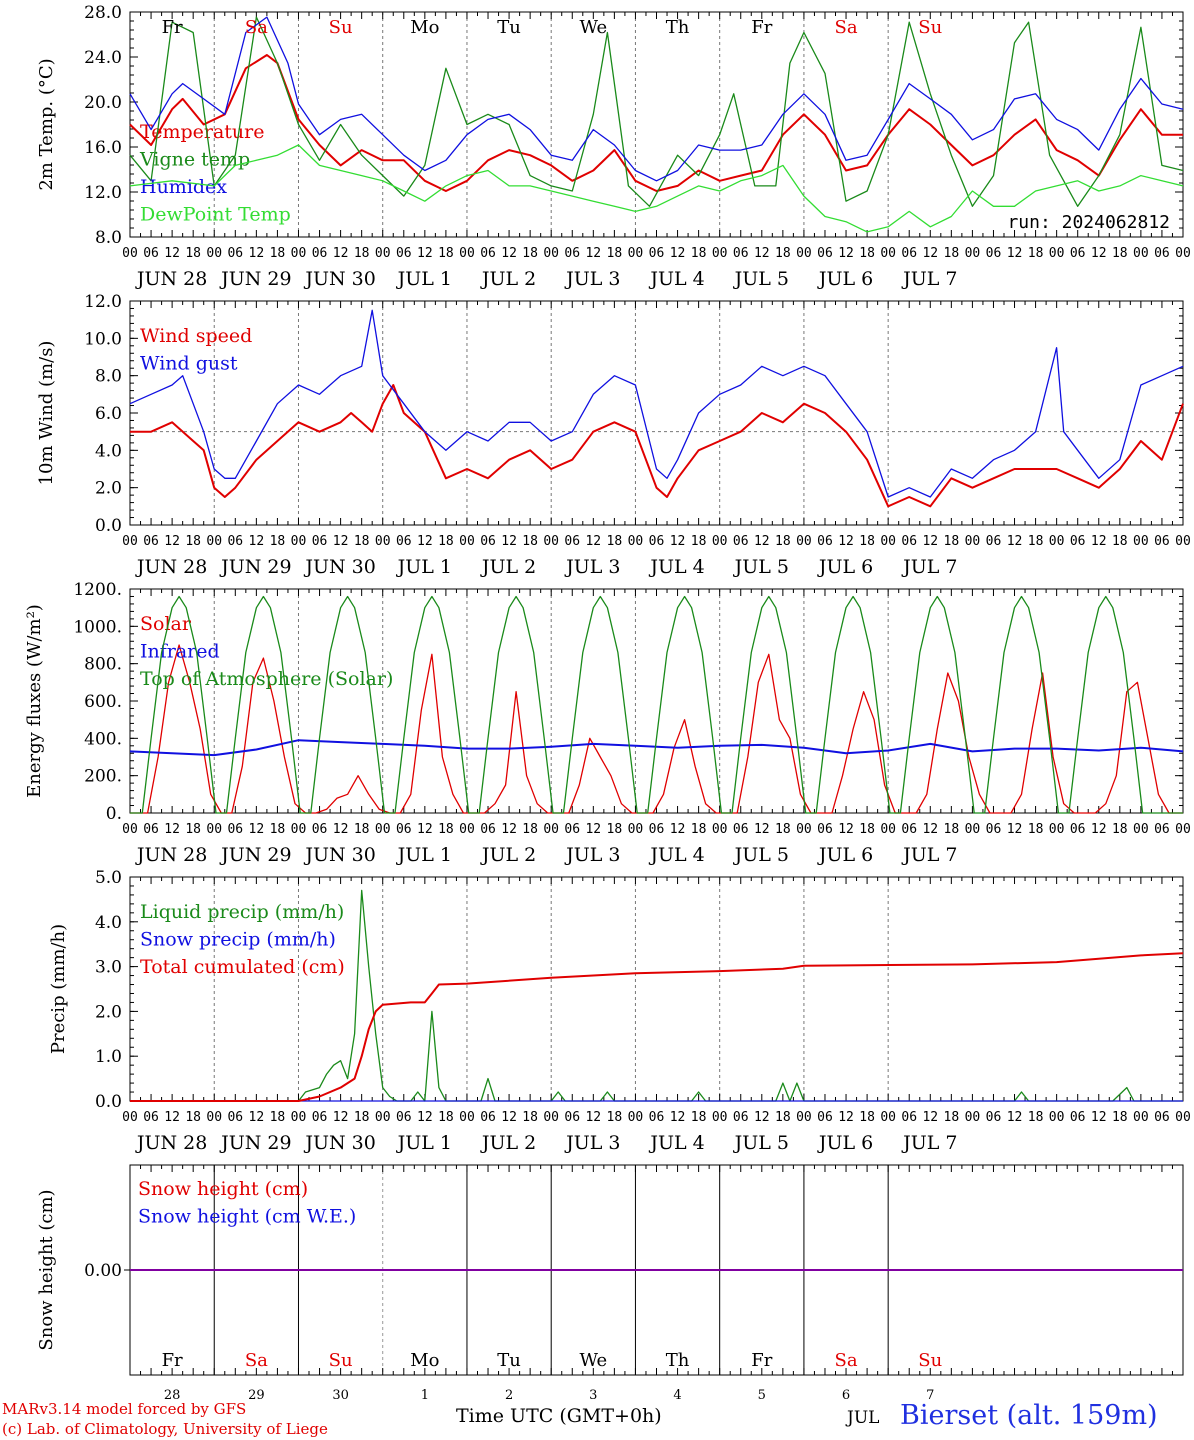 Image resolution: width=1194 pixels, height=1440 pixels. Describe the element at coordinates (103, 103) in the screenshot. I see `y-tick-label: 20.0` at that location.